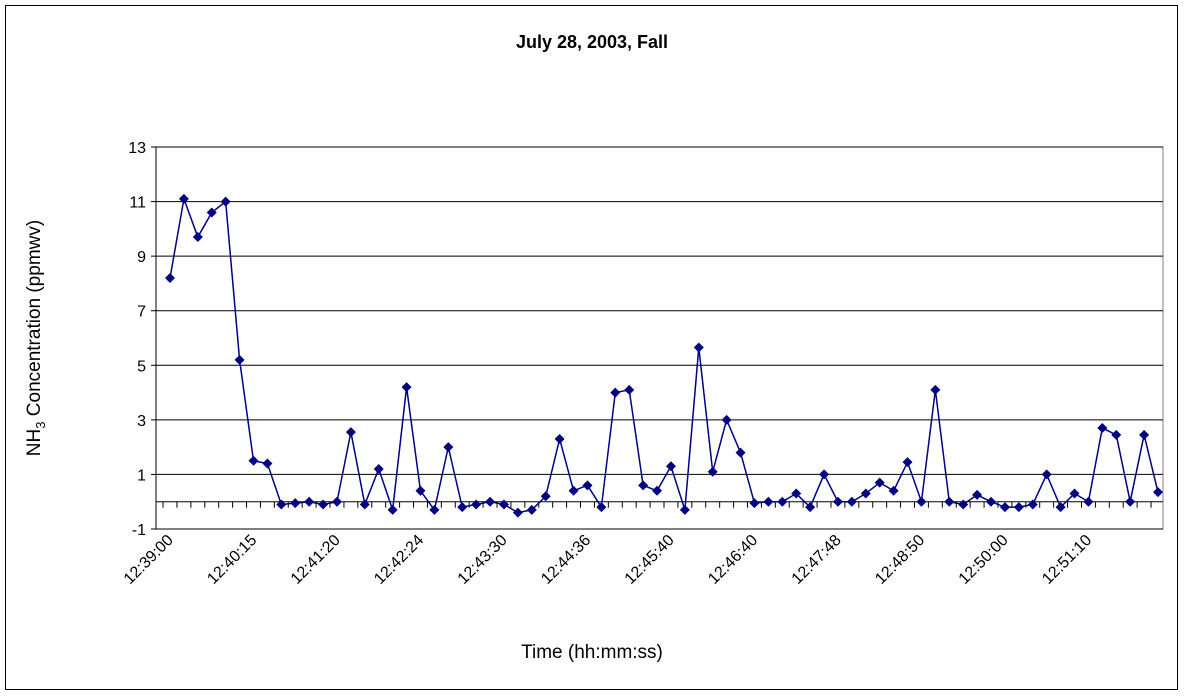  I want to click on y-axis-title: NH3 Concentration (ppmwv), so click(36, 338).